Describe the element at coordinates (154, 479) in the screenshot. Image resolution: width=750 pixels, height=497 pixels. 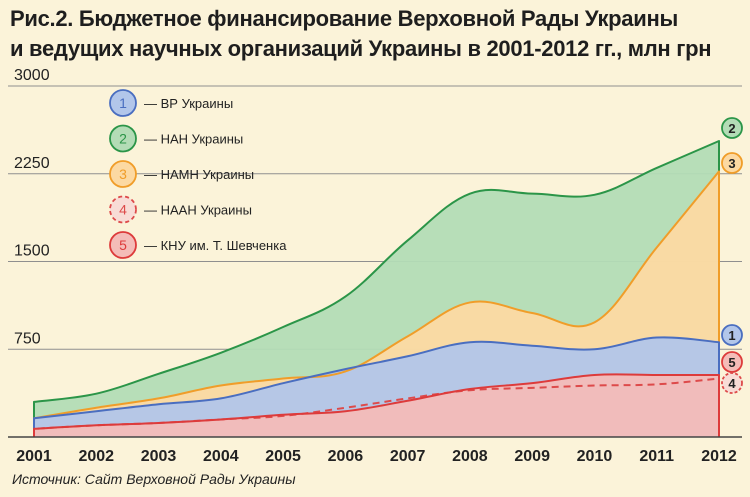
I see `source-note: Источник: Сайт Верховной Рады Украины` at that location.